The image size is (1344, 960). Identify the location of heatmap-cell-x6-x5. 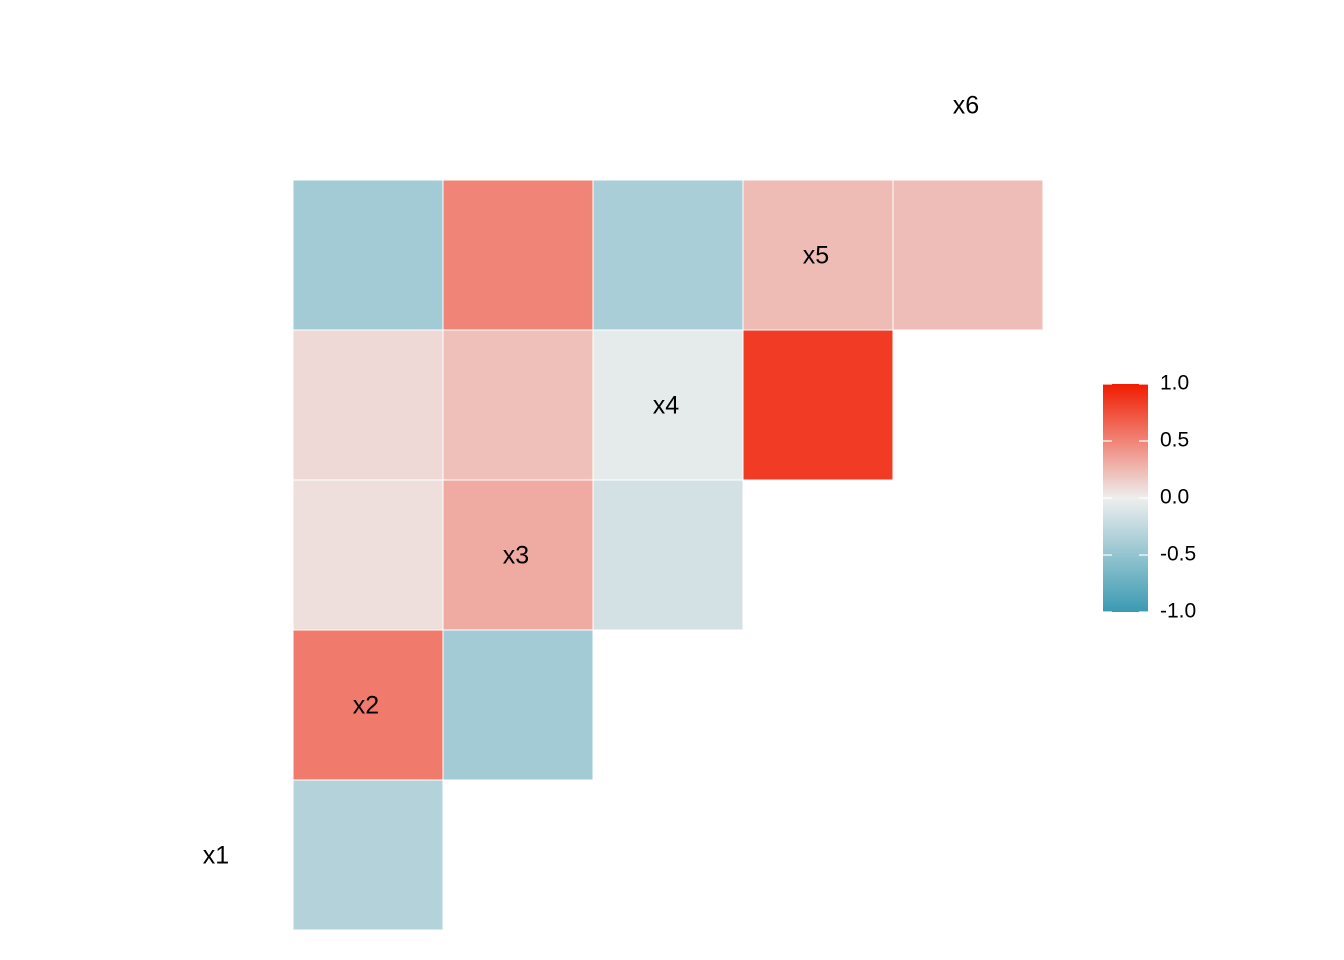
(968, 255).